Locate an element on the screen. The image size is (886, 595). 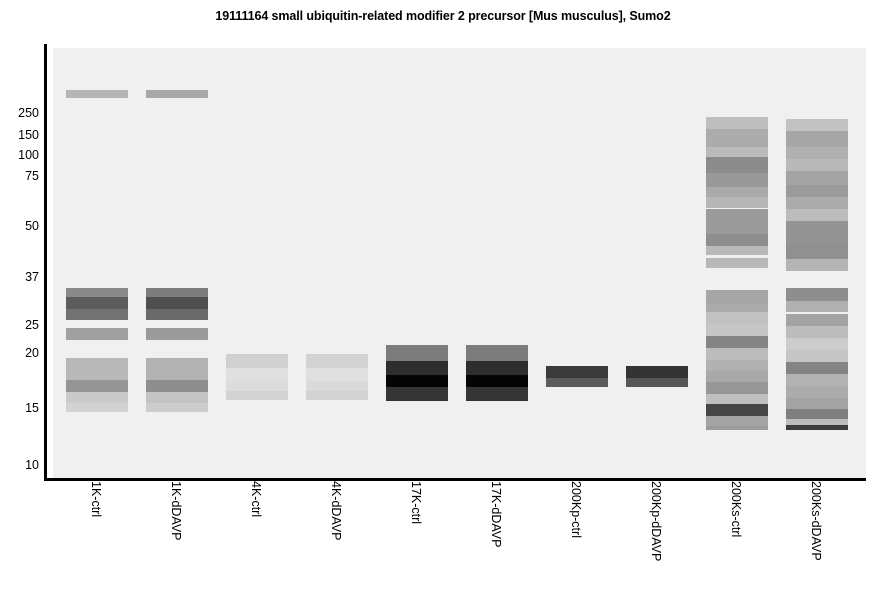
y-tick-label: 25 is located at coordinates (32, 325).